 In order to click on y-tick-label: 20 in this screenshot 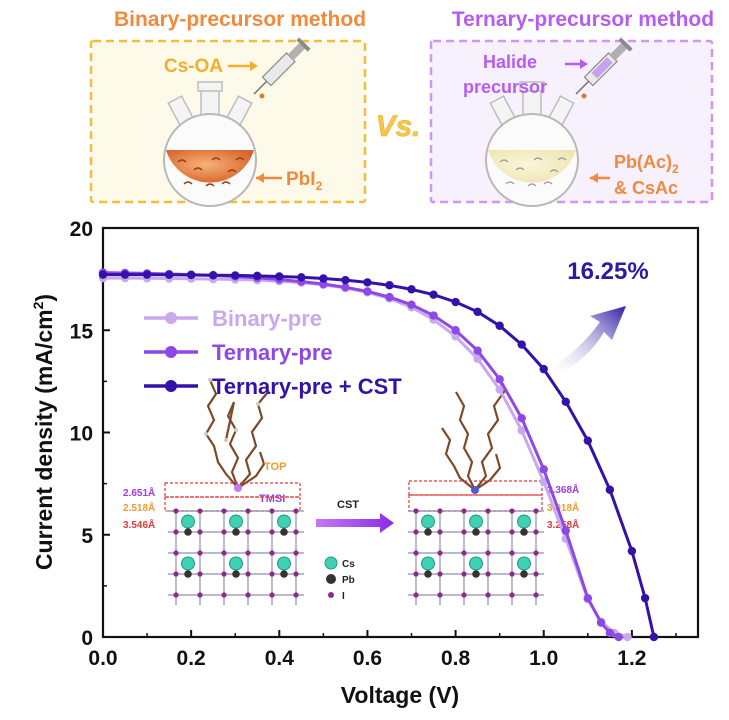, I will do `click(81, 229)`.